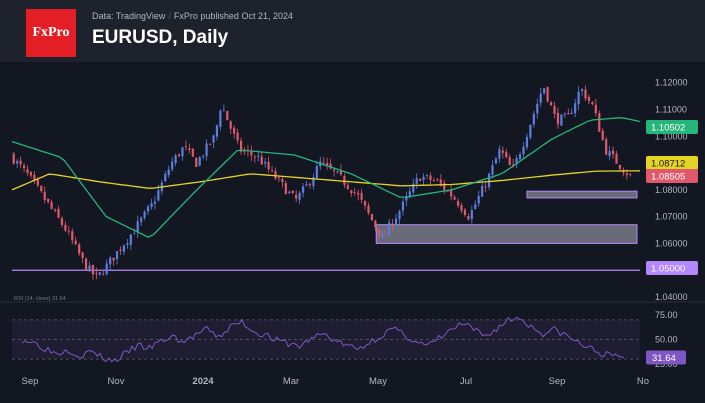 The height and width of the screenshot is (403, 705). Describe the element at coordinates (671, 190) in the screenshot. I see `price-tick-label: 1.08000` at that location.